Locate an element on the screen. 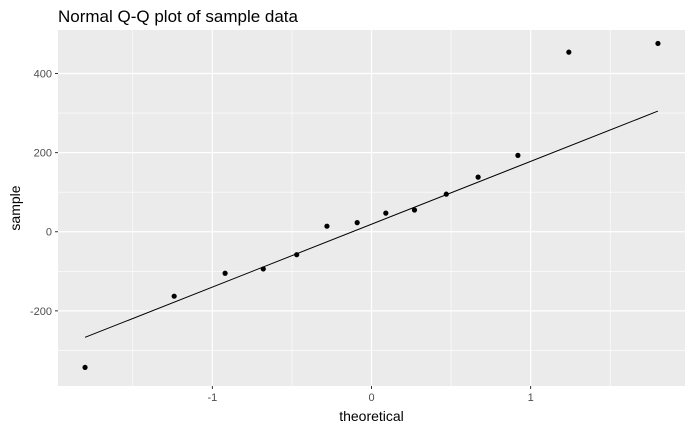 This screenshot has width=690, height=431. chart-title: Normal Q-Q plot of sample data is located at coordinates (178, 16).